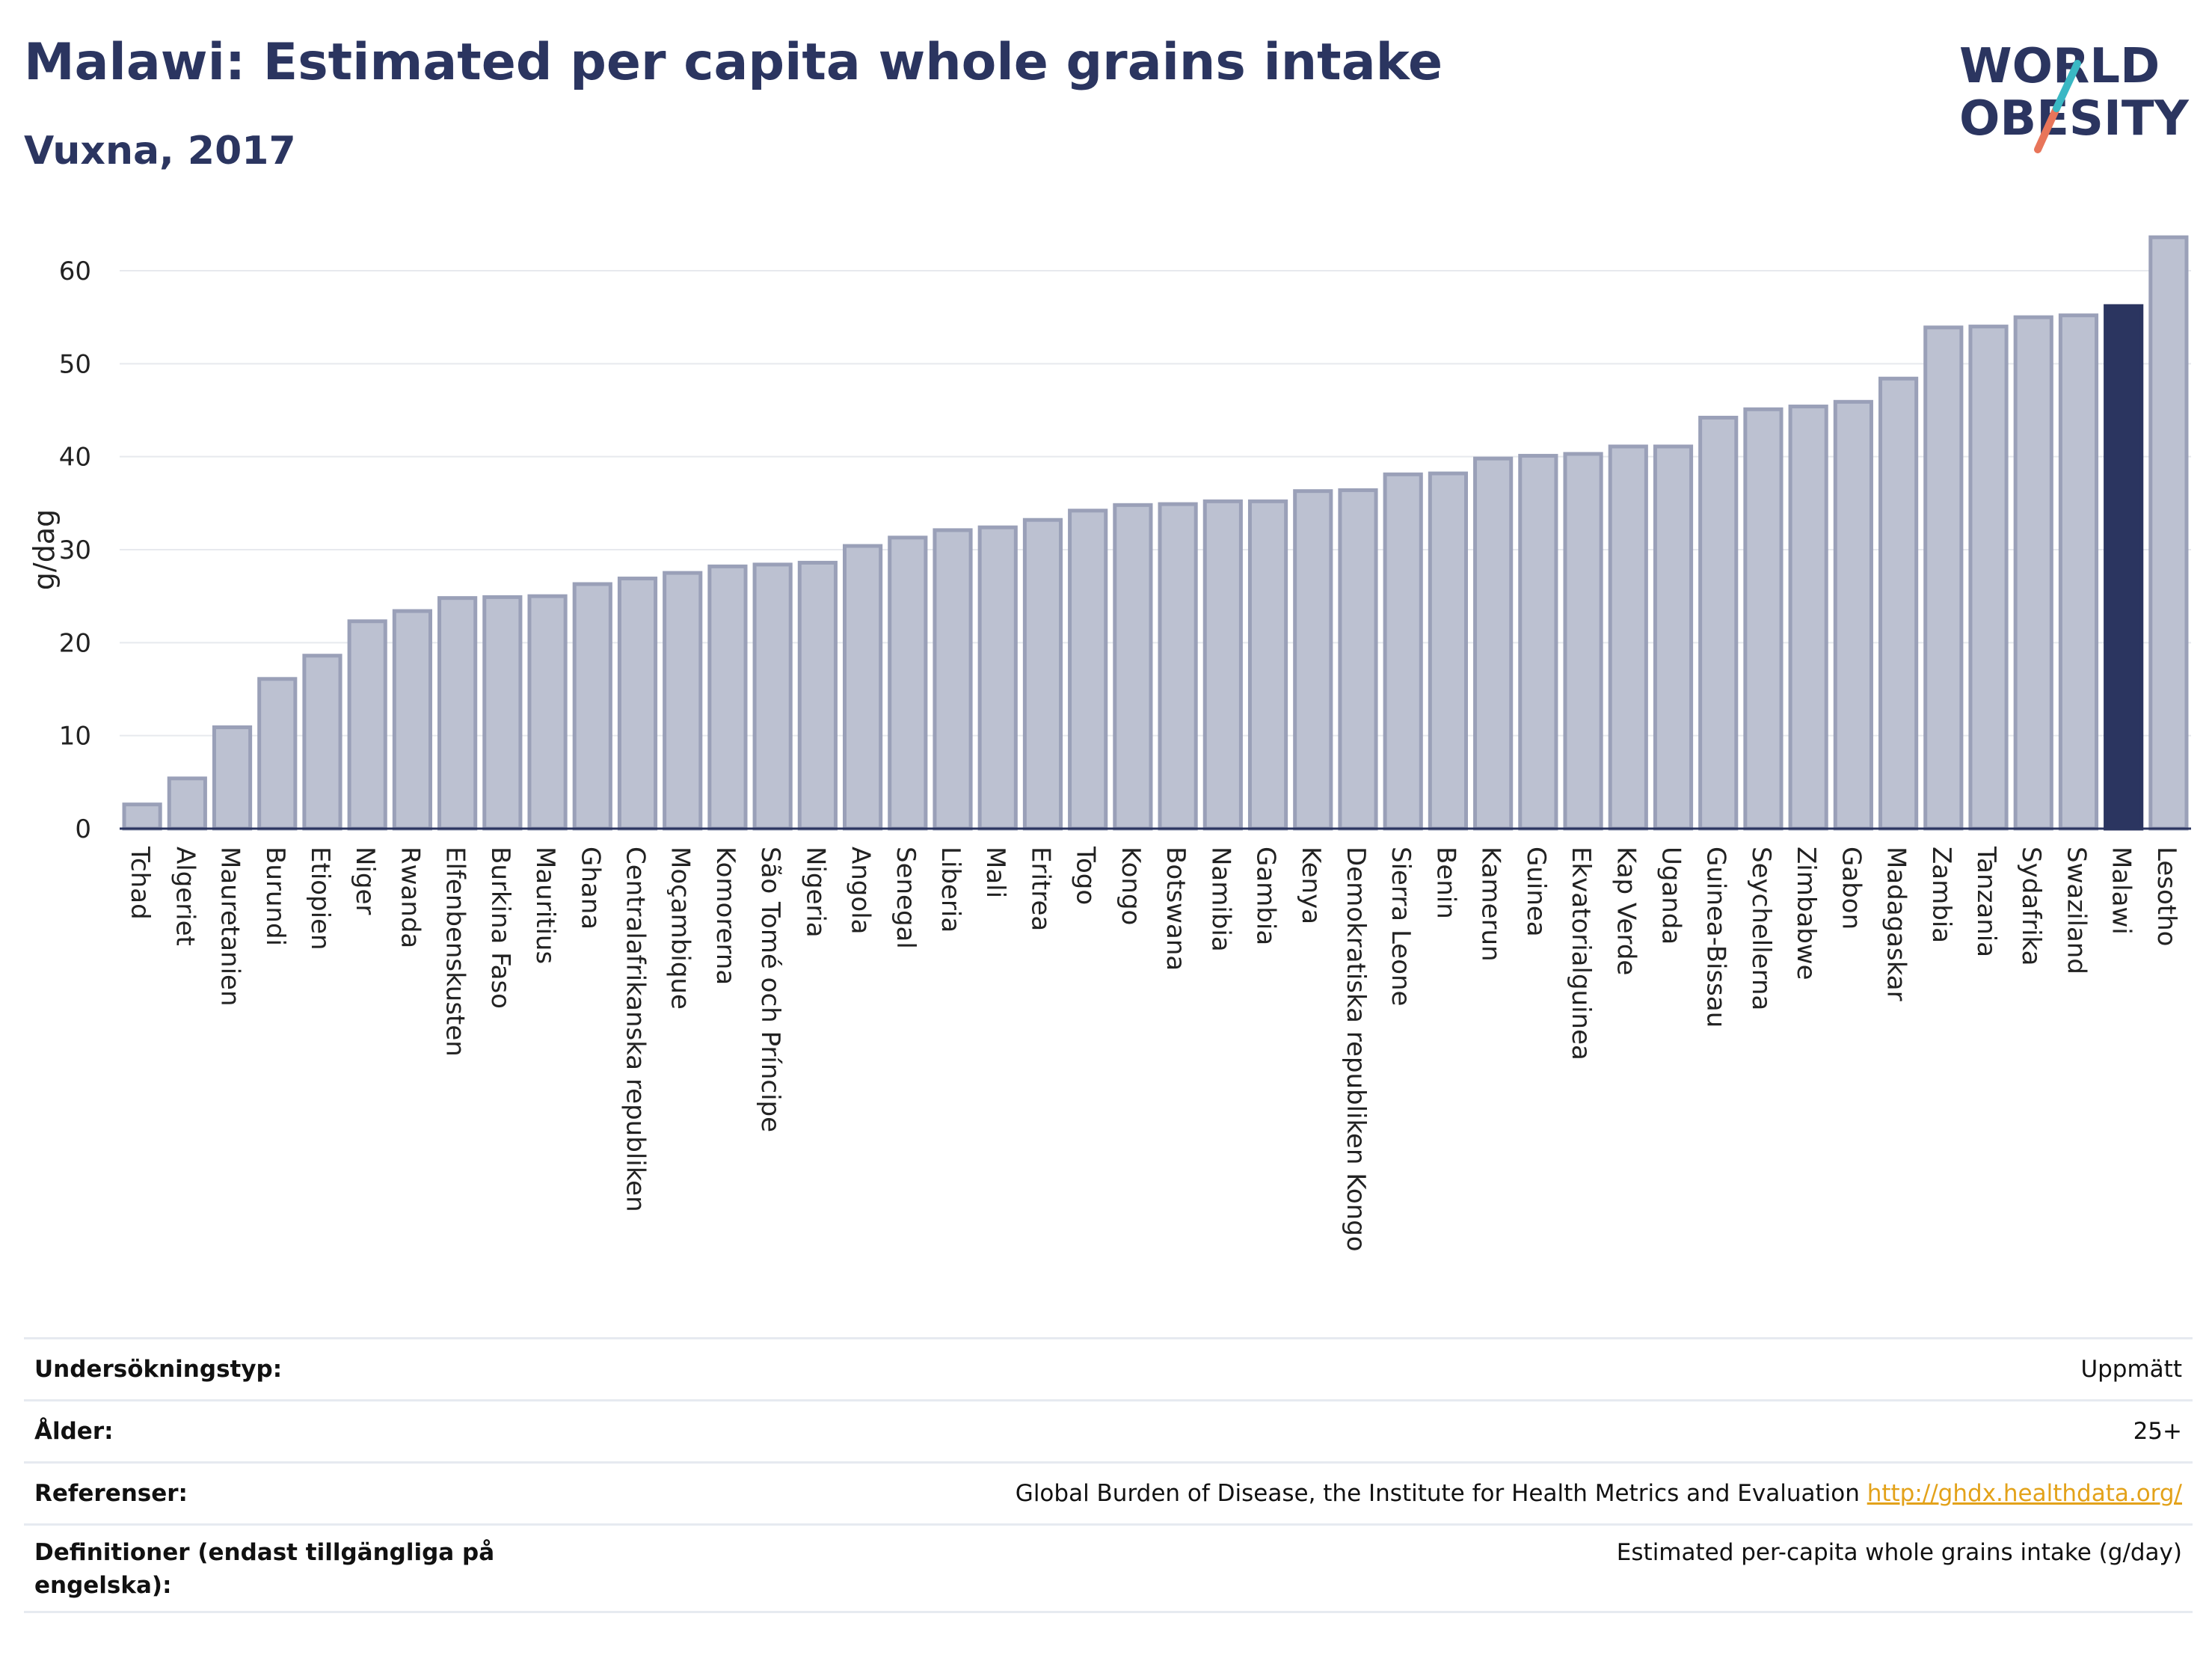 The height and width of the screenshot is (1655, 2212). I want to click on x-tick-label: Liberia, so click(950, 890).